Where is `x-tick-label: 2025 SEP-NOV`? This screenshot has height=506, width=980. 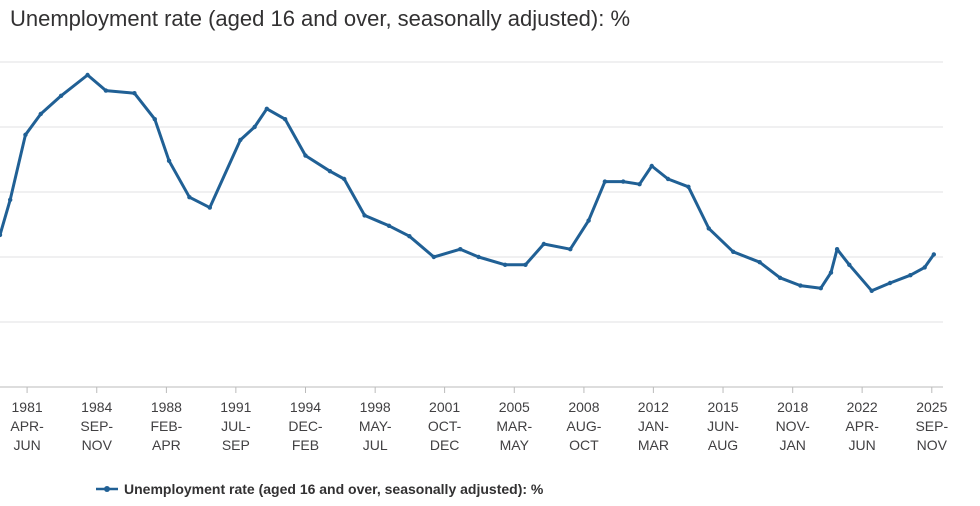 x-tick-label: 2025 SEP-NOV is located at coordinates (931, 426).